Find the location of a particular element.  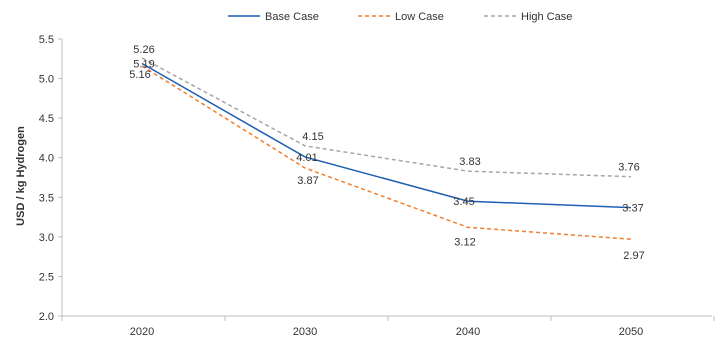

data-label-base-case: 3.37 is located at coordinates (632, 209).